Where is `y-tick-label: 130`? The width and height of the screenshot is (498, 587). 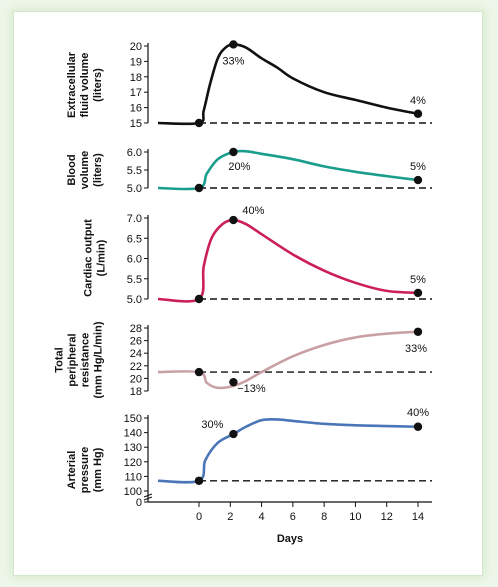
y-tick-label: 130 is located at coordinates (133, 448).